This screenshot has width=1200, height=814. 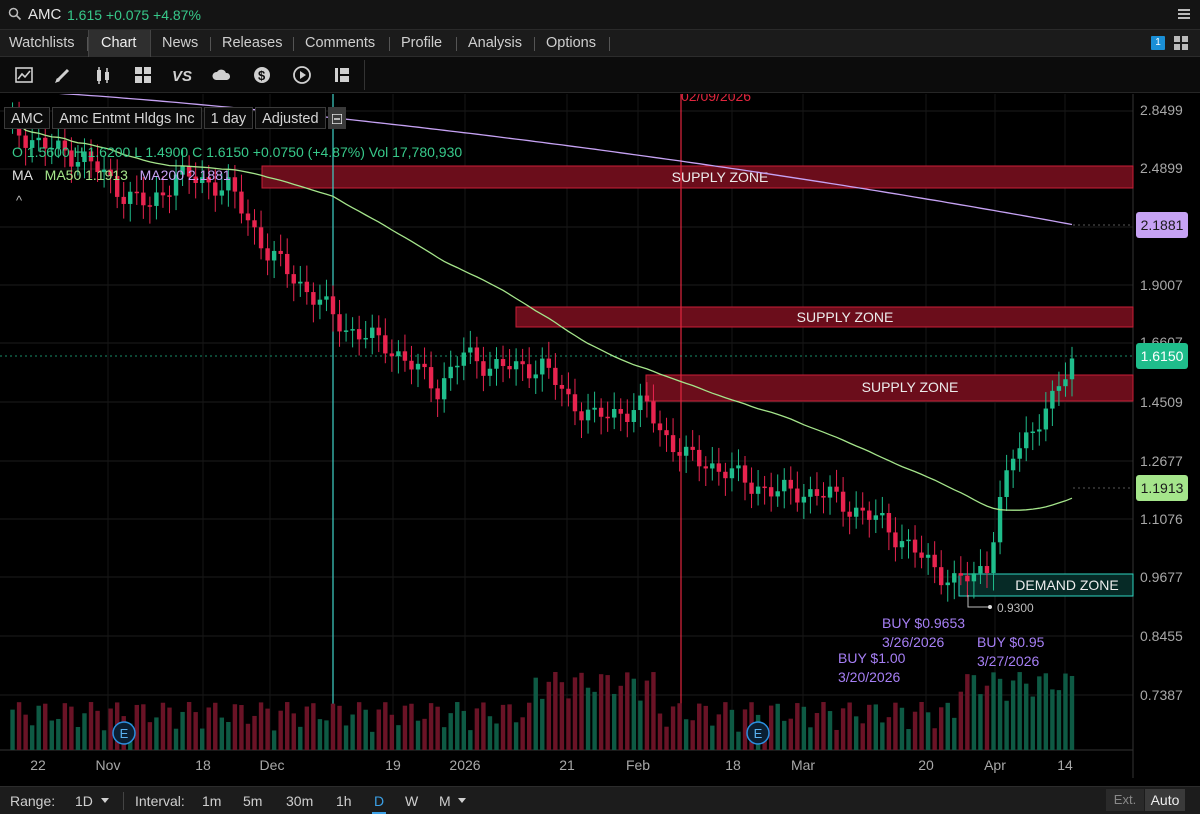 What do you see at coordinates (84, 801) in the screenshot?
I see `range-select: 1D` at bounding box center [84, 801].